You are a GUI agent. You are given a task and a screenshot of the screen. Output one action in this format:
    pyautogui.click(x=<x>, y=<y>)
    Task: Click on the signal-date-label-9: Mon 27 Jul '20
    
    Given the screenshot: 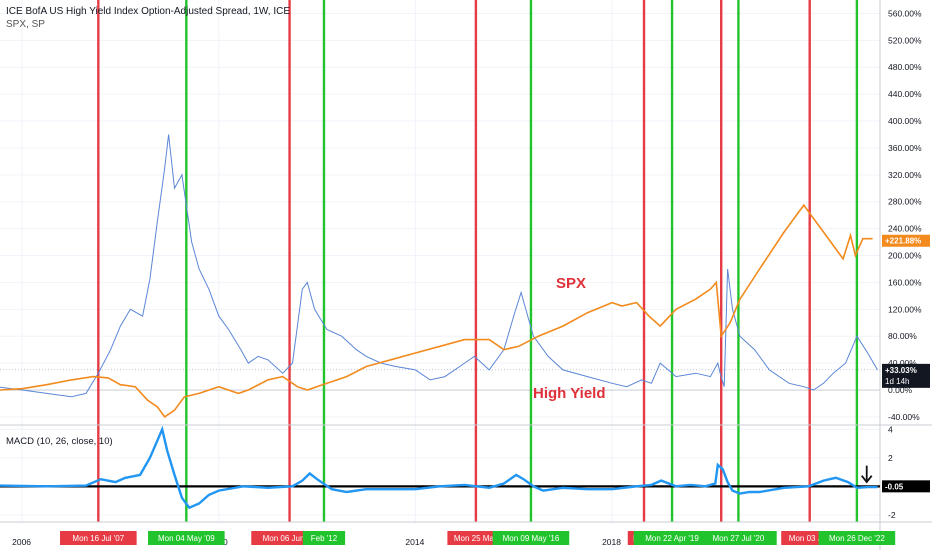 What is the action you would take?
    pyautogui.click(x=739, y=538)
    